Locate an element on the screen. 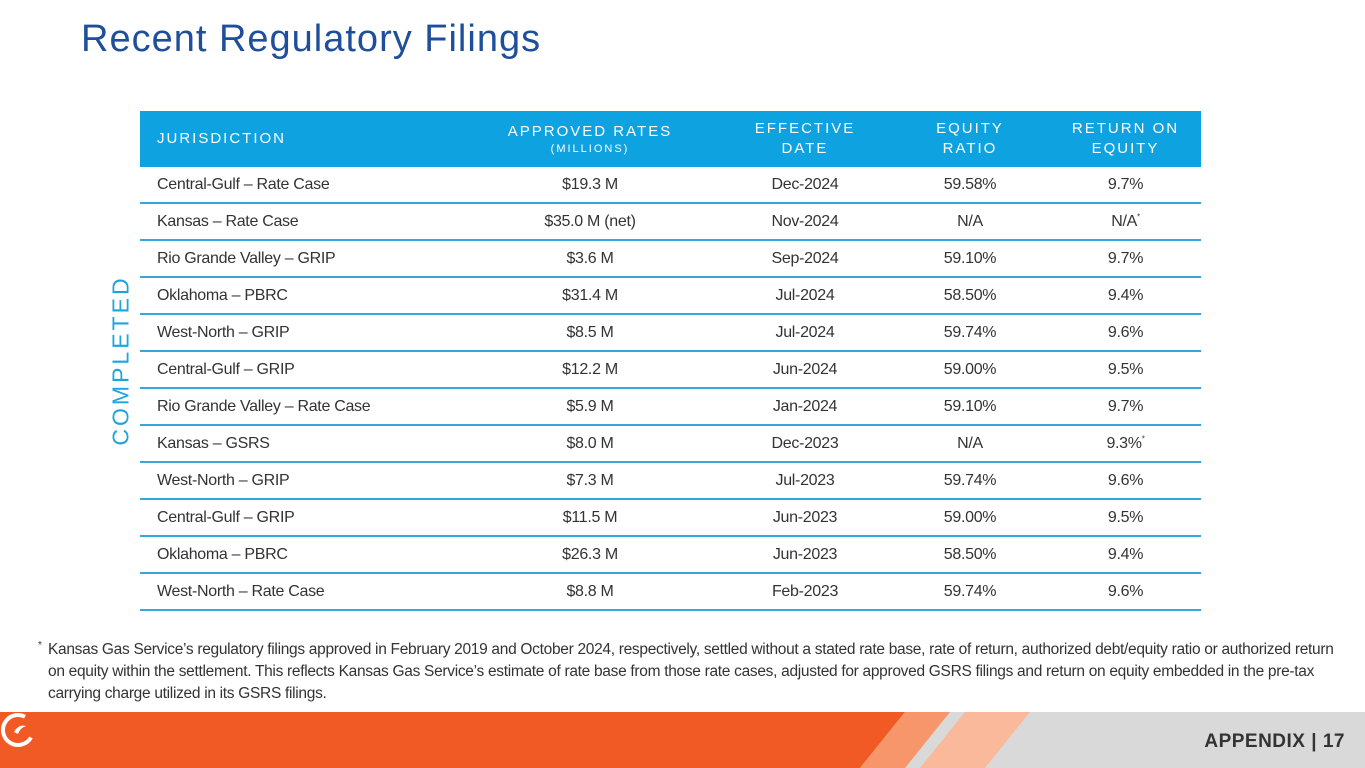 Image resolution: width=1365 pixels, height=768 pixels. cell-approved-rates-text: $8.0 M is located at coordinates (590, 443).